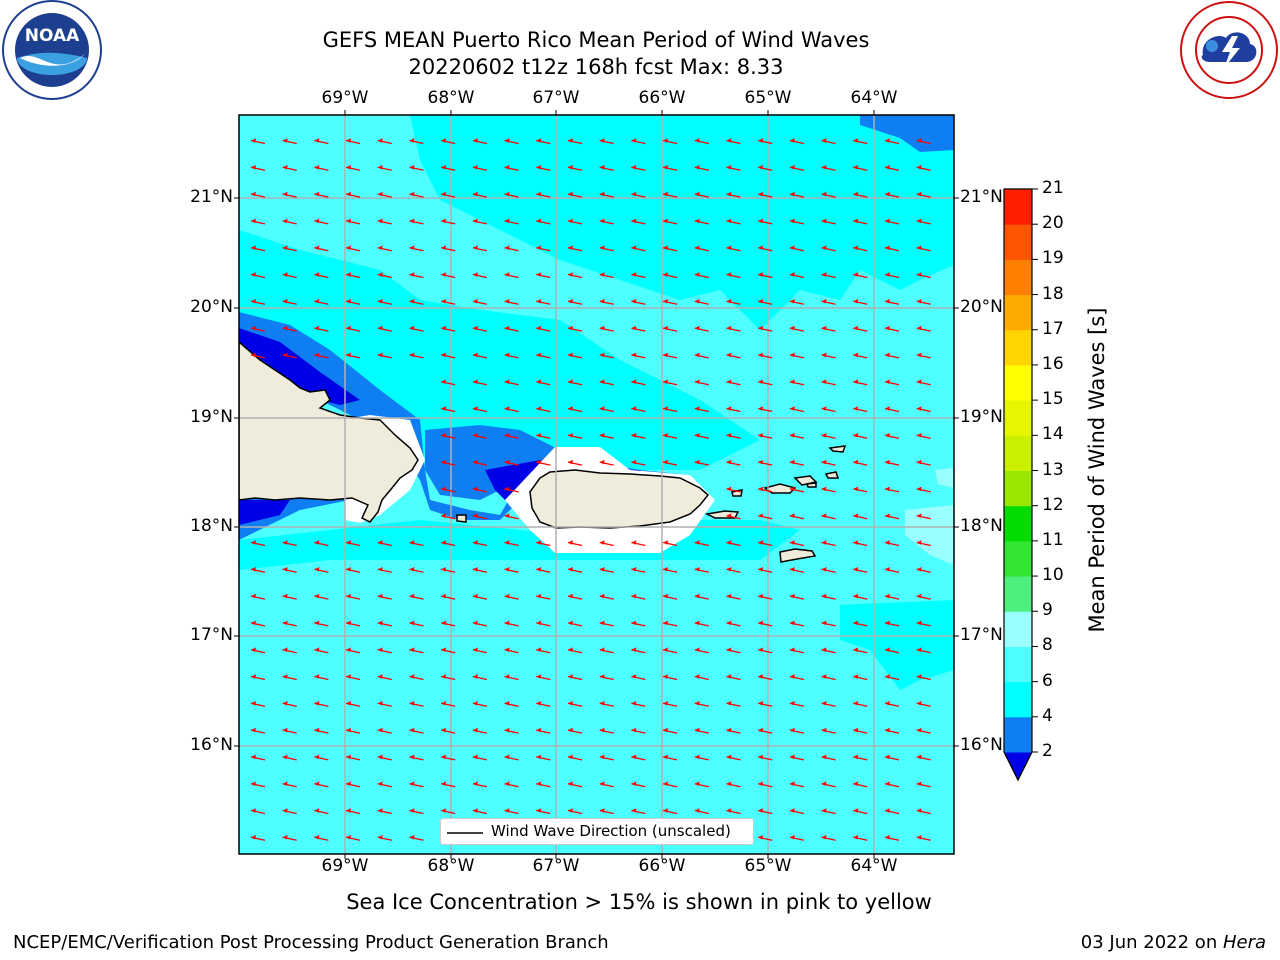  Describe the element at coordinates (981, 635) in the screenshot. I see `lat-label: 17°N` at that location.